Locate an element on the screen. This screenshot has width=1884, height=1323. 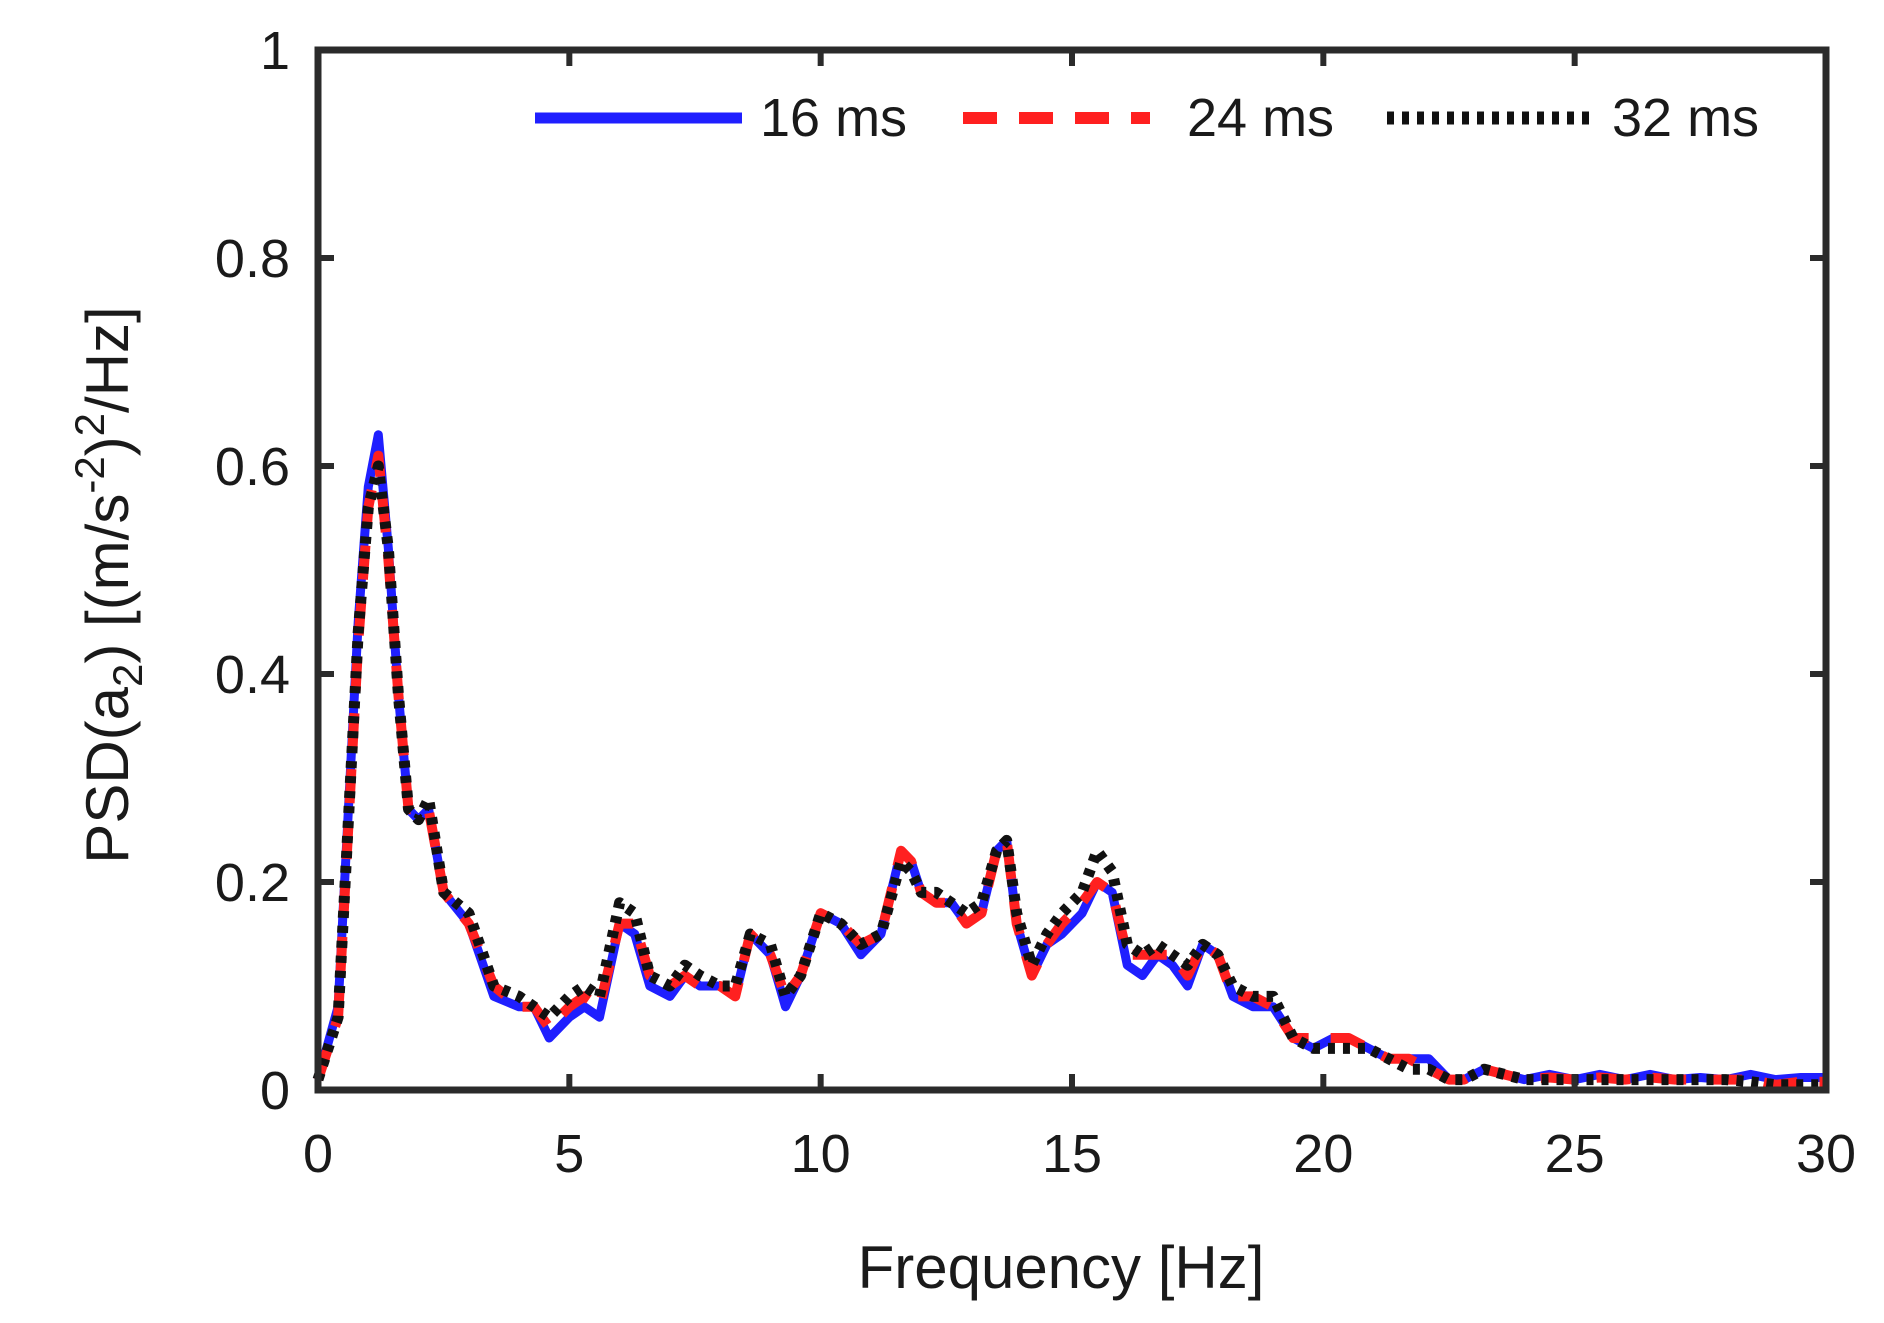
x-tick-label: 20 is located at coordinates (1323, 1154).